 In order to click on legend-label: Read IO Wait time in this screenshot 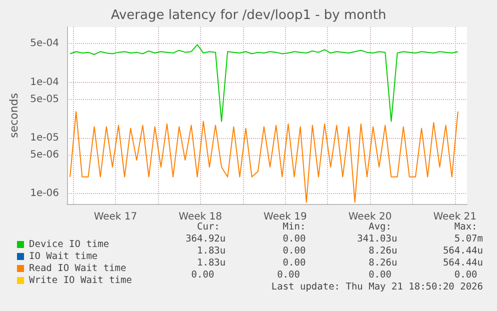, I will do `click(78, 268)`.